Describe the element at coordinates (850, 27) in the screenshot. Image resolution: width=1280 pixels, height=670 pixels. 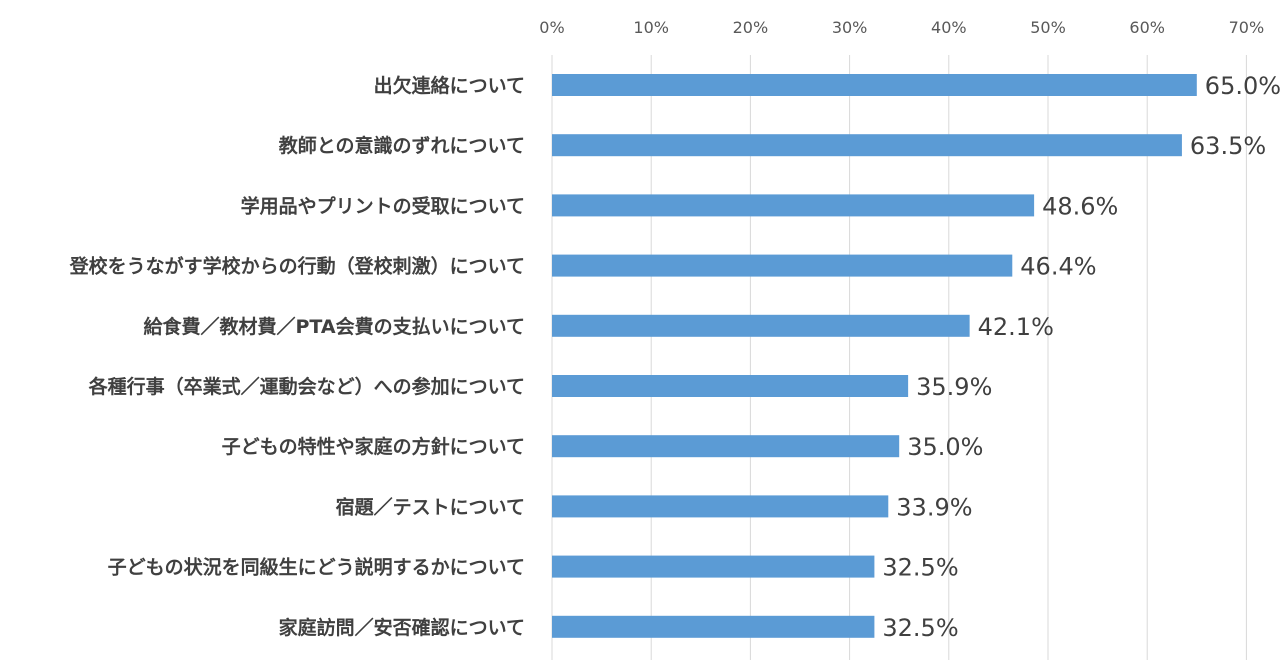
I see `x-tick-label: 30%` at that location.